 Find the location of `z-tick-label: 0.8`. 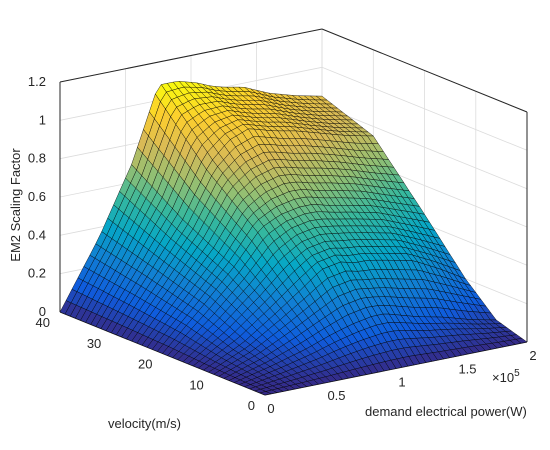

z-tick-label: 0.8 is located at coordinates (37, 158).